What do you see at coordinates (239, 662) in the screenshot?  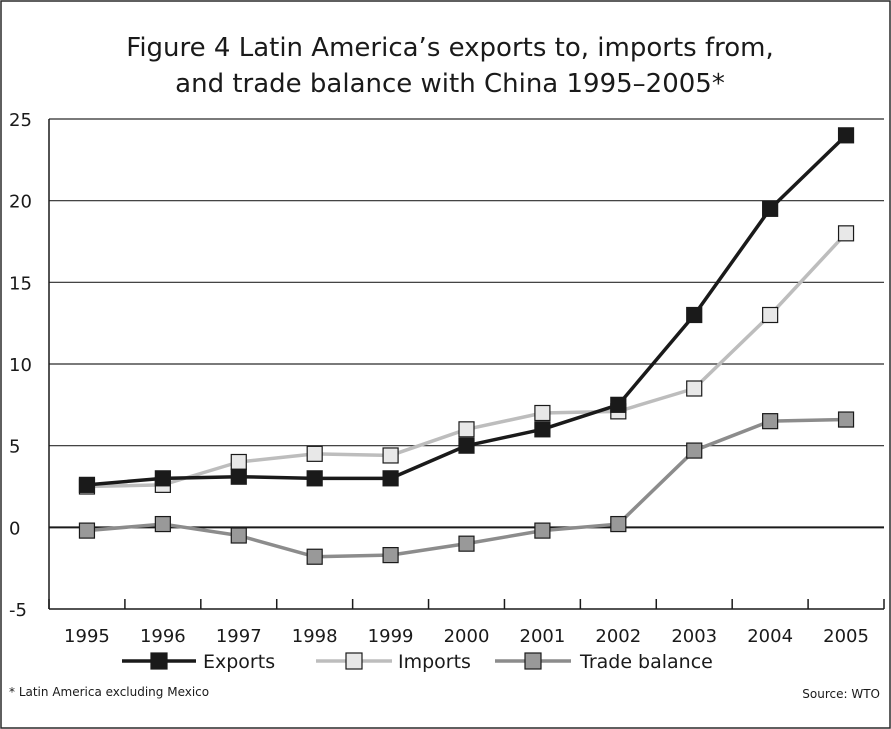 I see `legend-label: Exports` at bounding box center [239, 662].